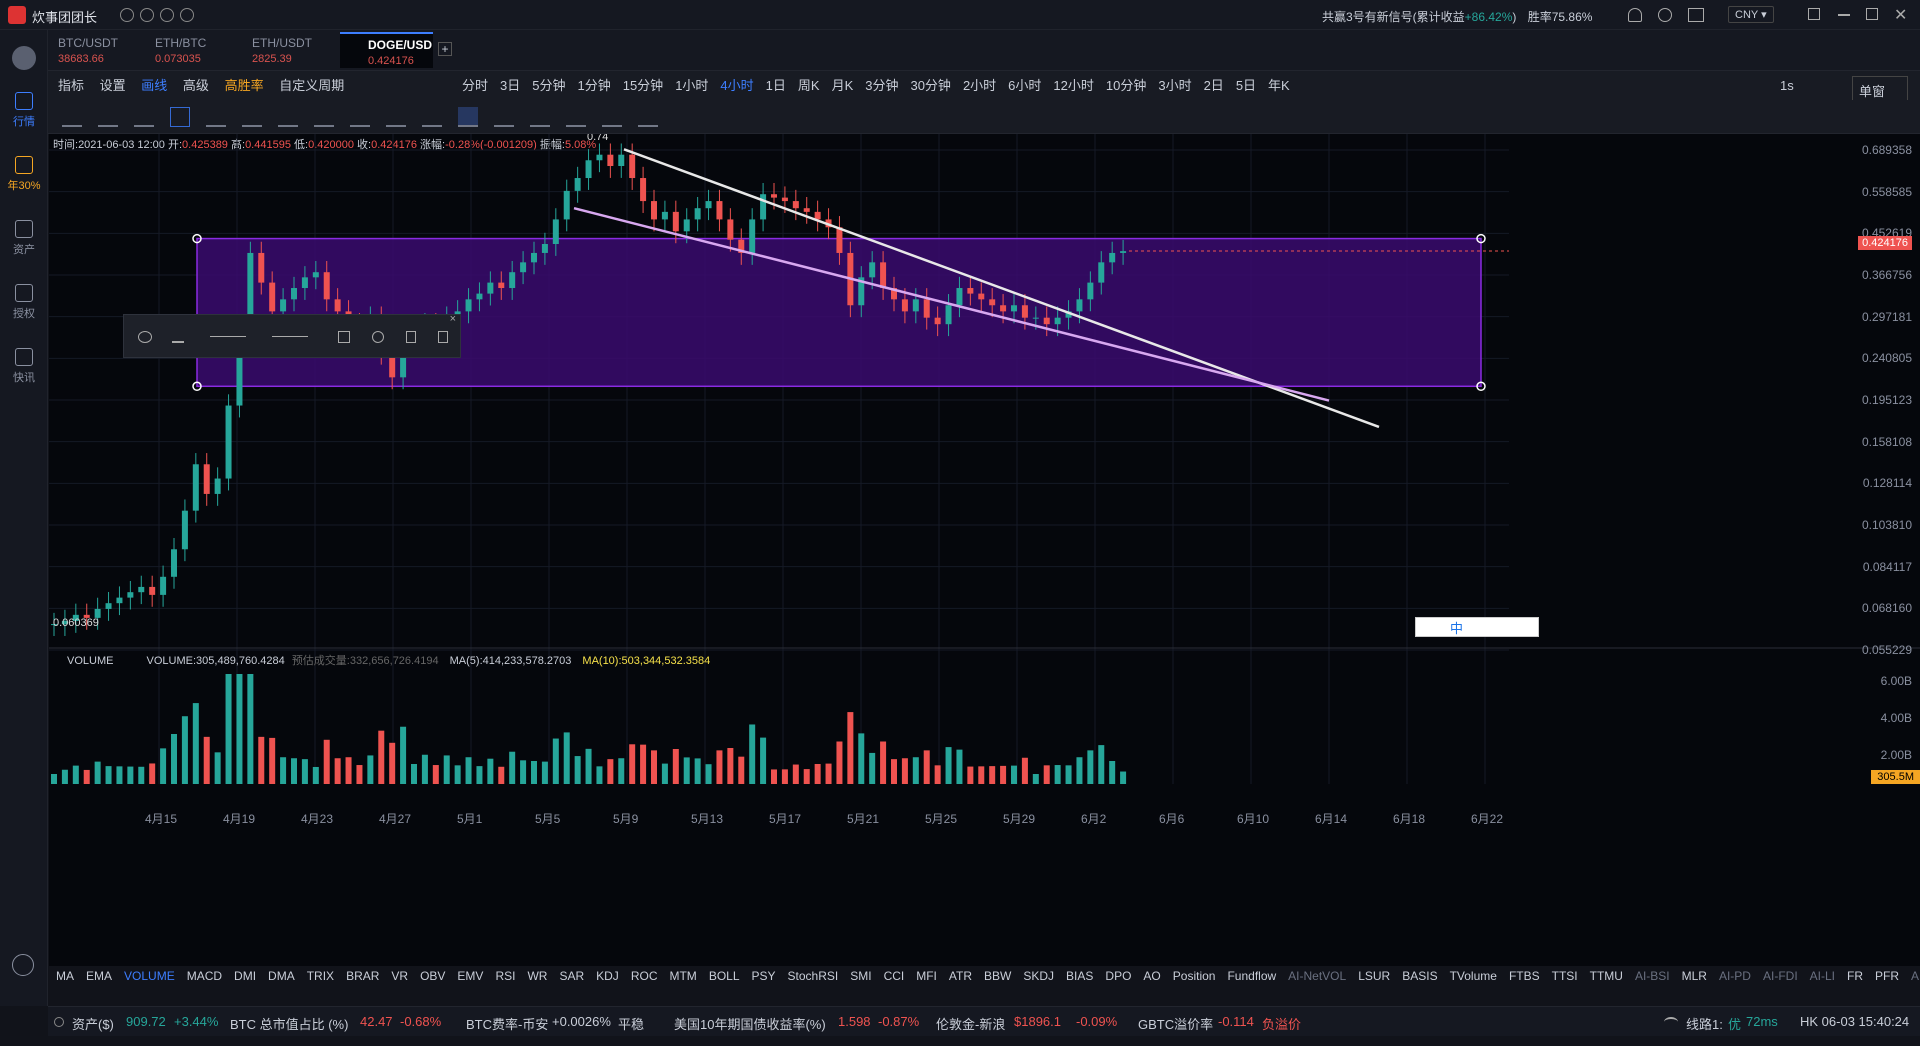 This screenshot has width=1920, height=1046. I want to click on rectangle-tool-icon, so click(180, 117).